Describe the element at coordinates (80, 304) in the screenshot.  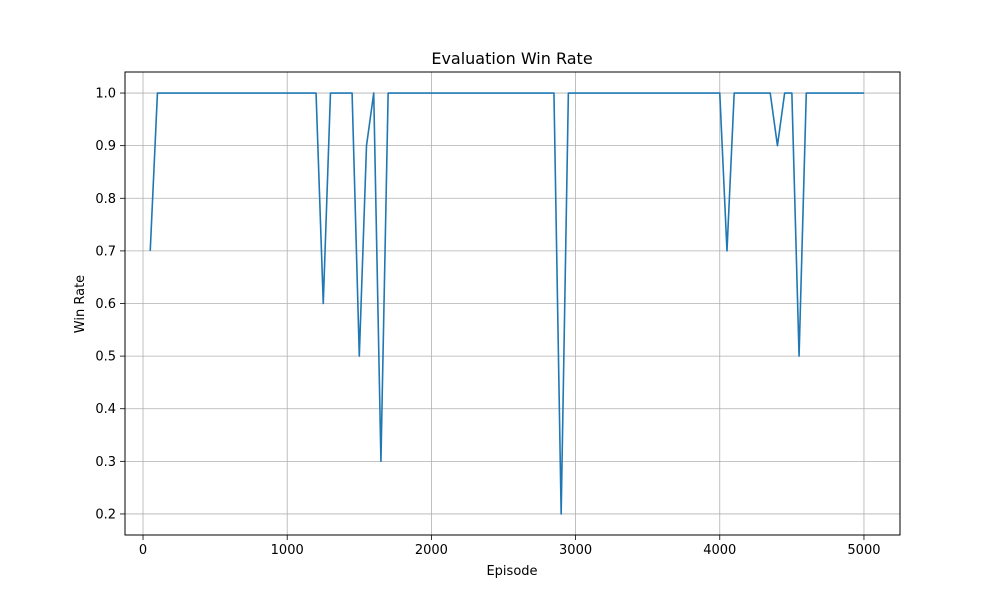
I see `y-axis-label: Win Rate` at that location.